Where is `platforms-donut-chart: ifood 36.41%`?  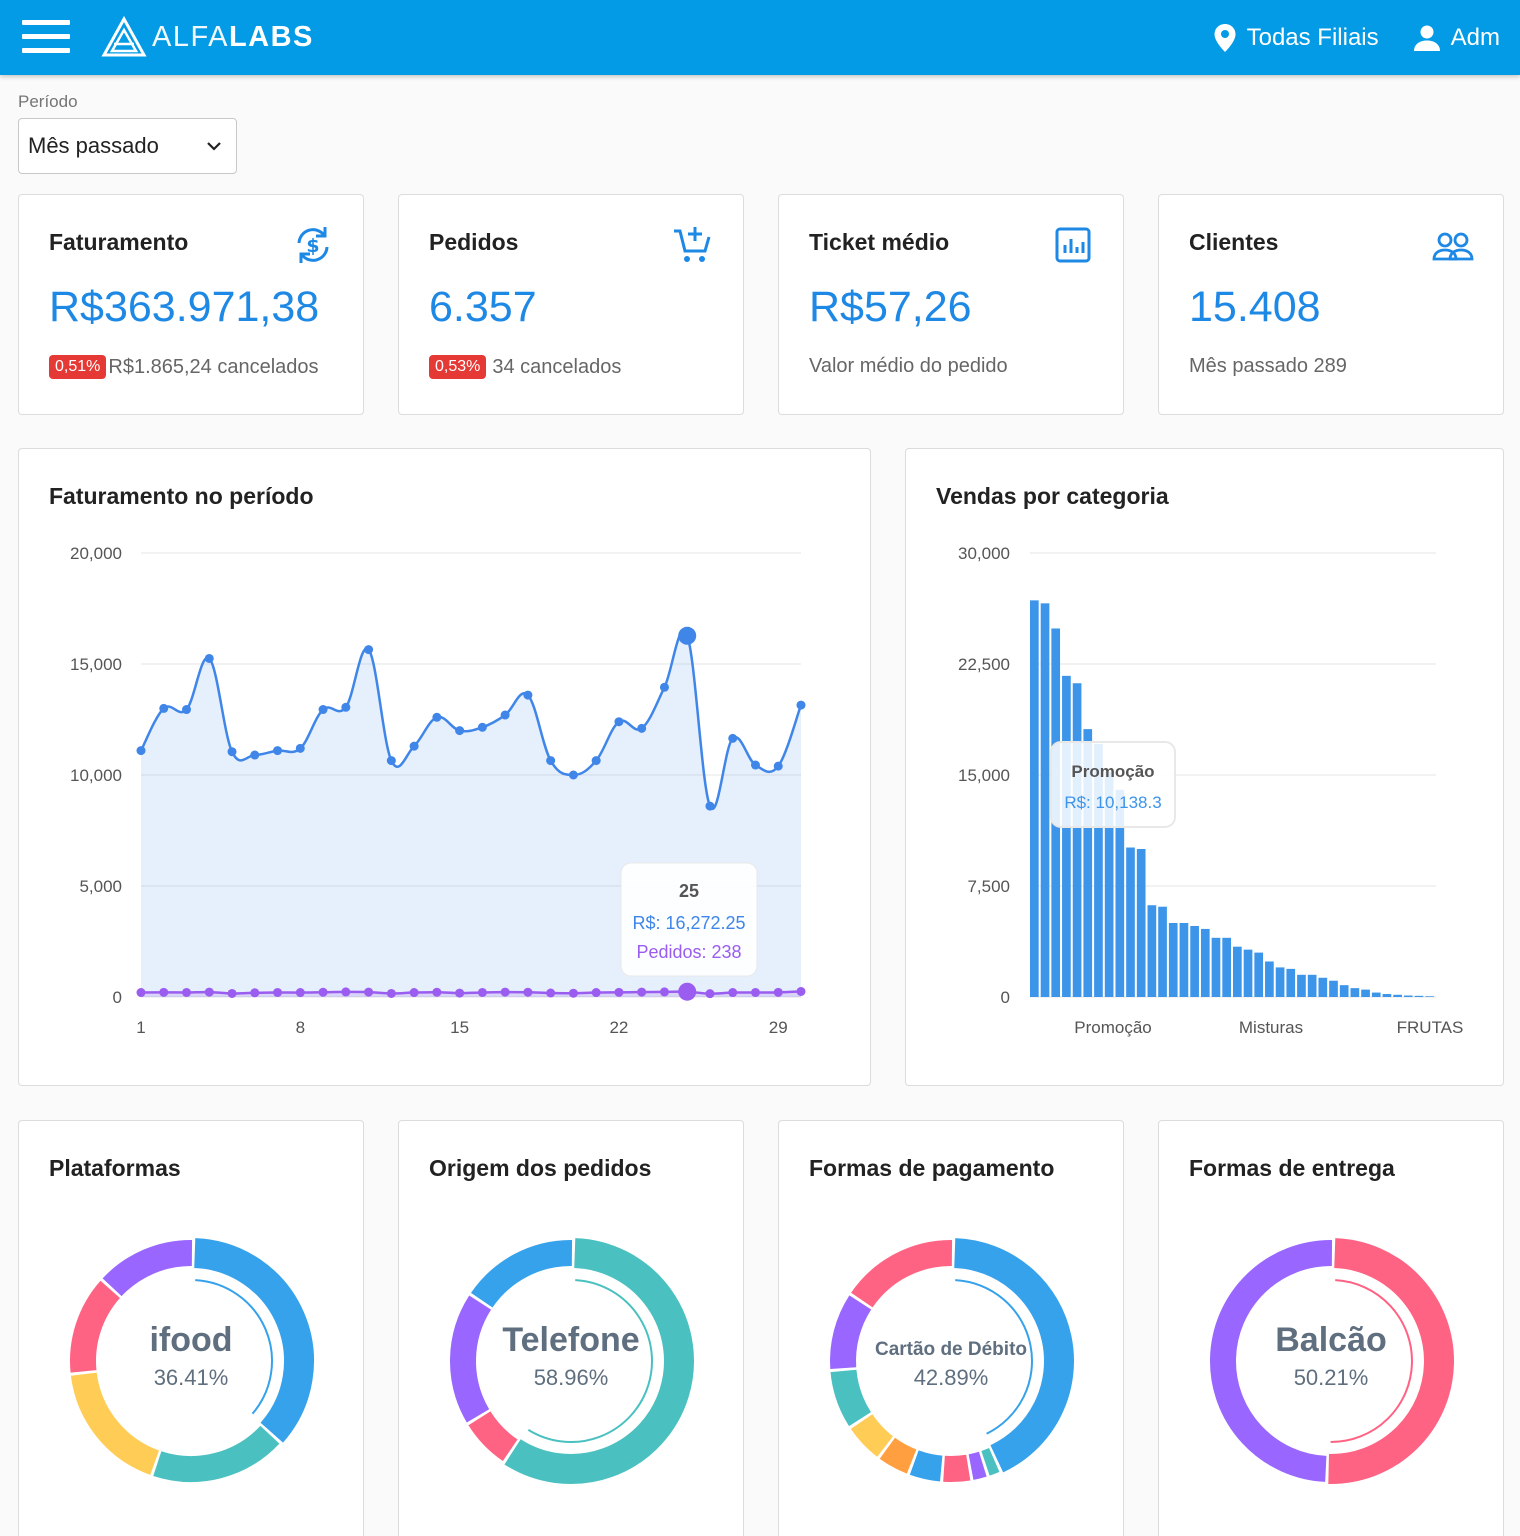
platforms-donut-chart: ifood 36.41% is located at coordinates (191, 1328).